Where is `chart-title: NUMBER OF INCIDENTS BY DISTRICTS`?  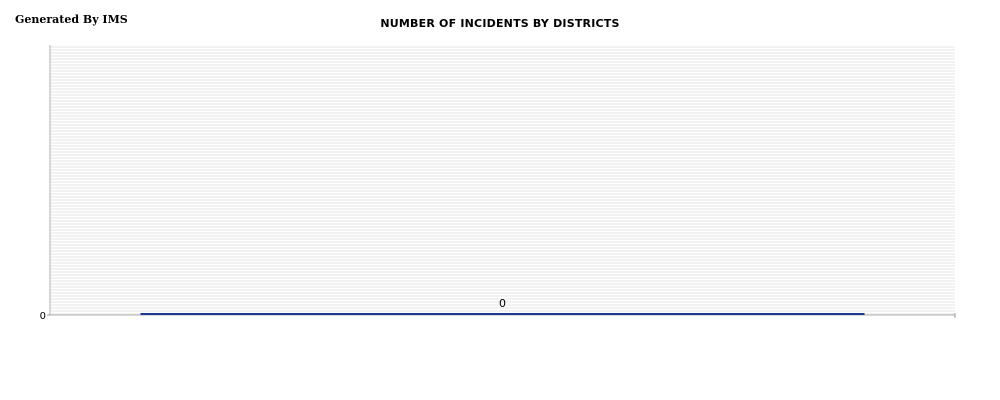 chart-title: NUMBER OF INCIDENTS BY DISTRICTS is located at coordinates (500, 23).